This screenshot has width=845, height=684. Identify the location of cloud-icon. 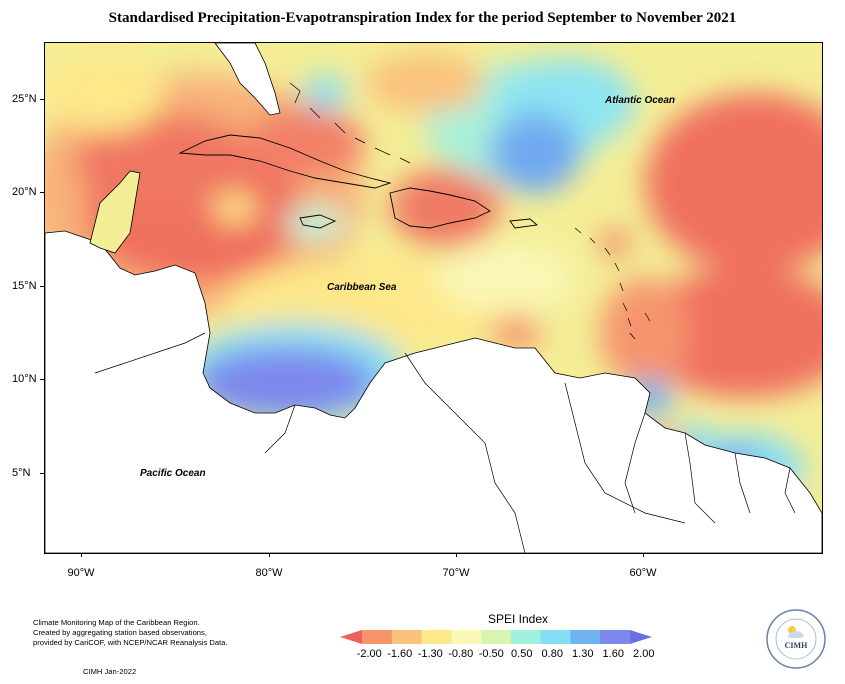
(795, 634).